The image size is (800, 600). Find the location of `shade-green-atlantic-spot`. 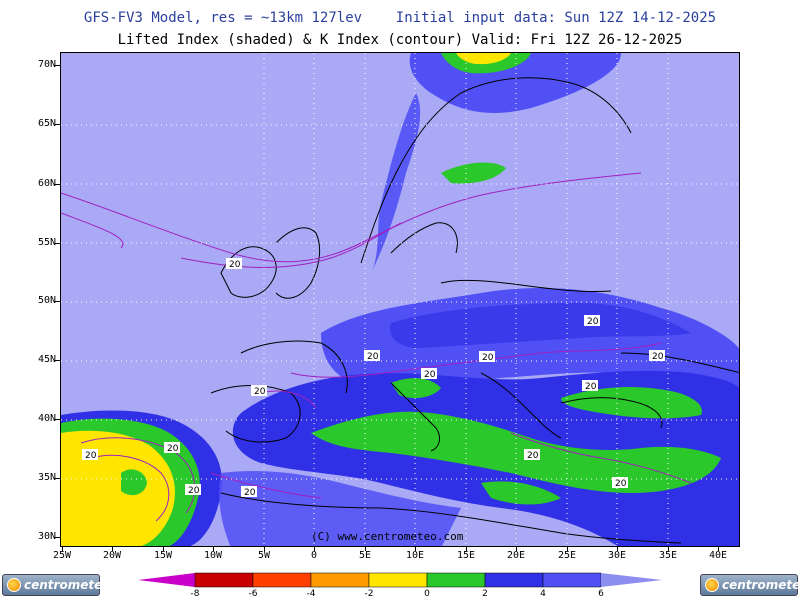

shade-green-atlantic-spot is located at coordinates (134, 482).